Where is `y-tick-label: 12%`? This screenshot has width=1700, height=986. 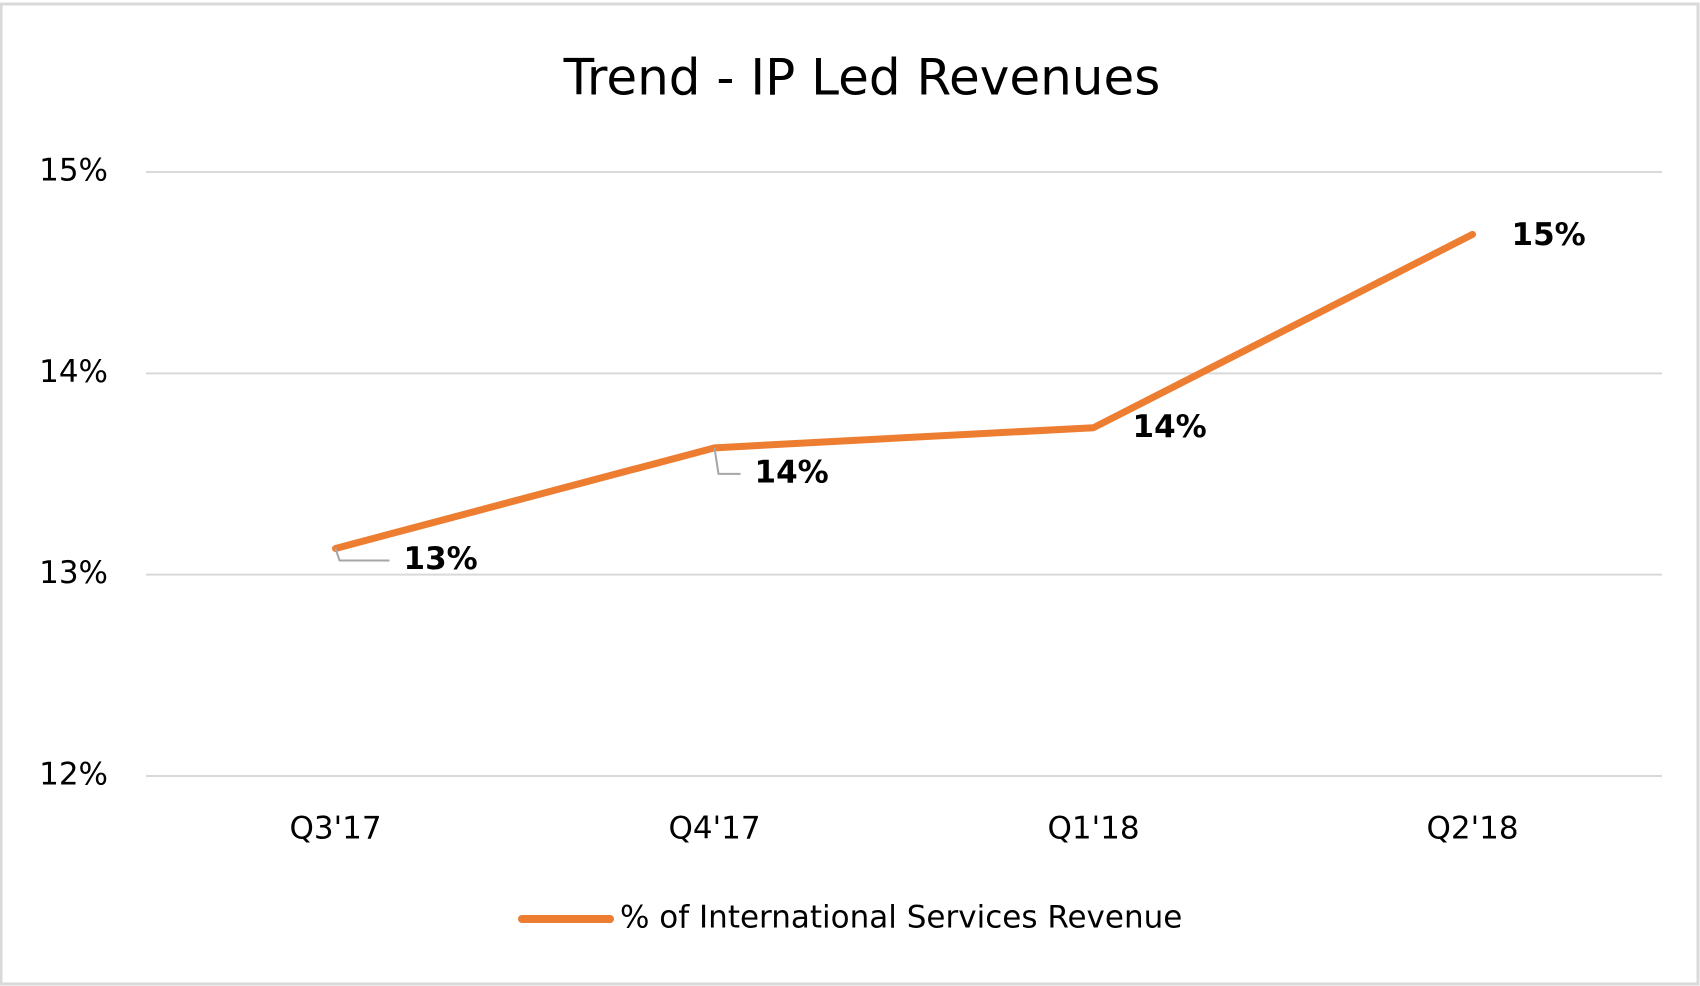
y-tick-label: 12% is located at coordinates (73, 775).